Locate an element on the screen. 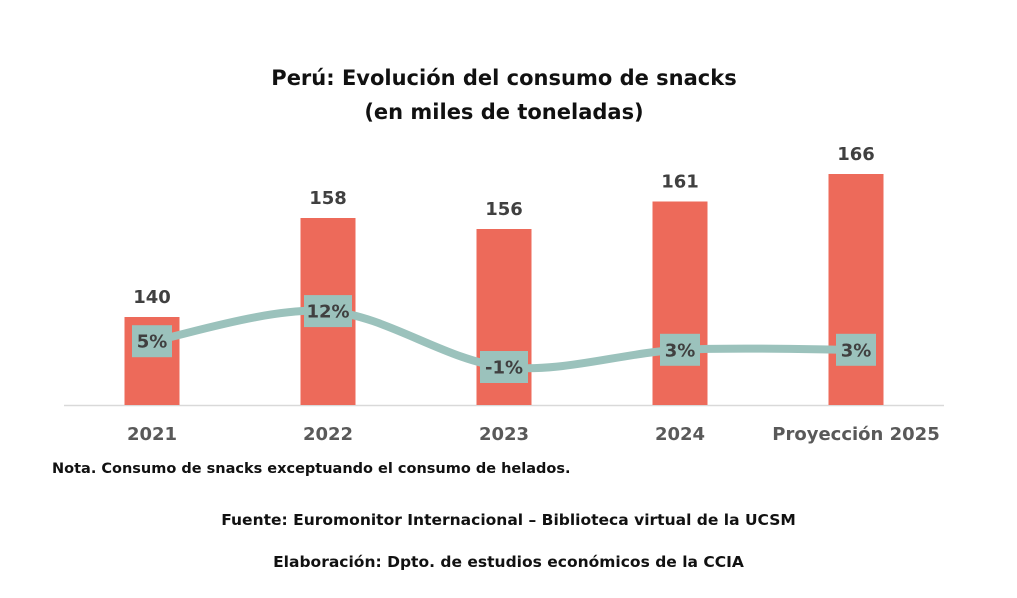 The height and width of the screenshot is (598, 1017). x-tick-label: 2022 is located at coordinates (328, 434).